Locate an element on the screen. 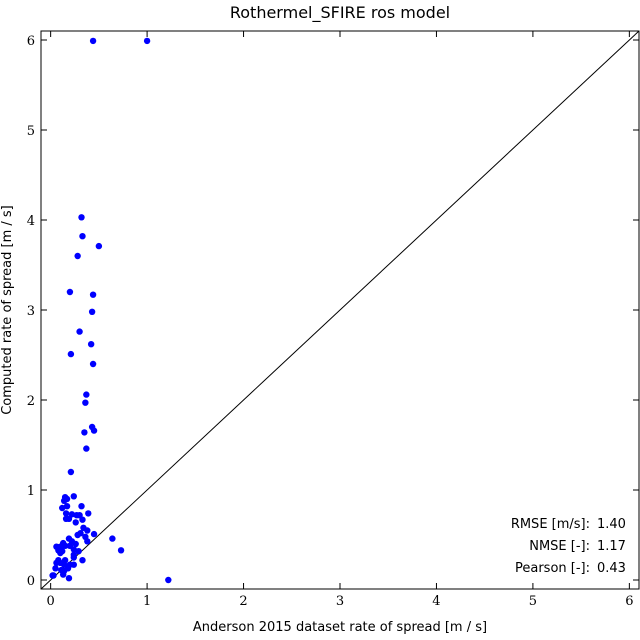 The height and width of the screenshot is (640, 640). stat-value: 1.40 is located at coordinates (611, 524).